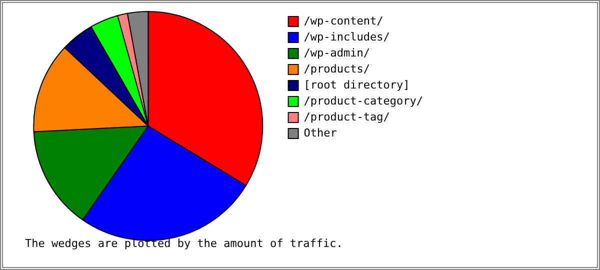 The height and width of the screenshot is (270, 600). Describe the element at coordinates (337, 53) in the screenshot. I see `legend-label: /wp-admin/` at that location.